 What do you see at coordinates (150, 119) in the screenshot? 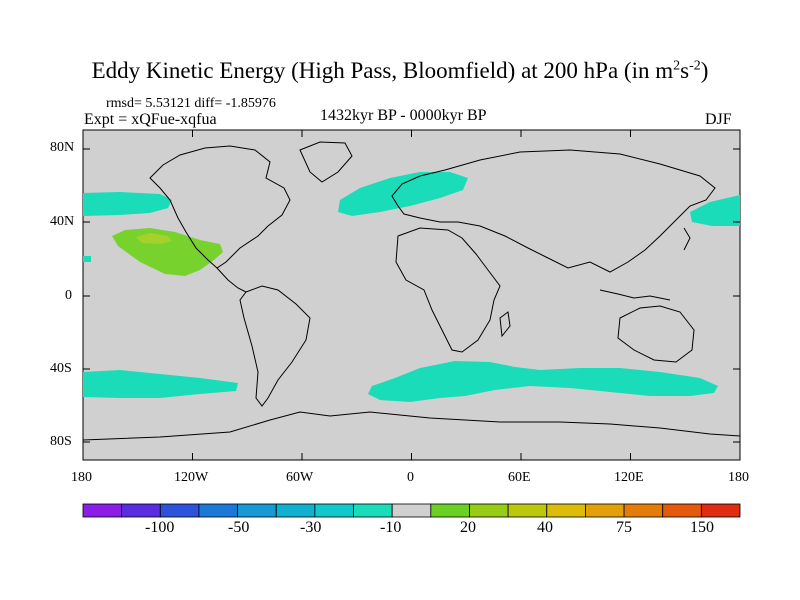
I see `experiment-label: Expt = xQFue-xqfua` at bounding box center [150, 119].